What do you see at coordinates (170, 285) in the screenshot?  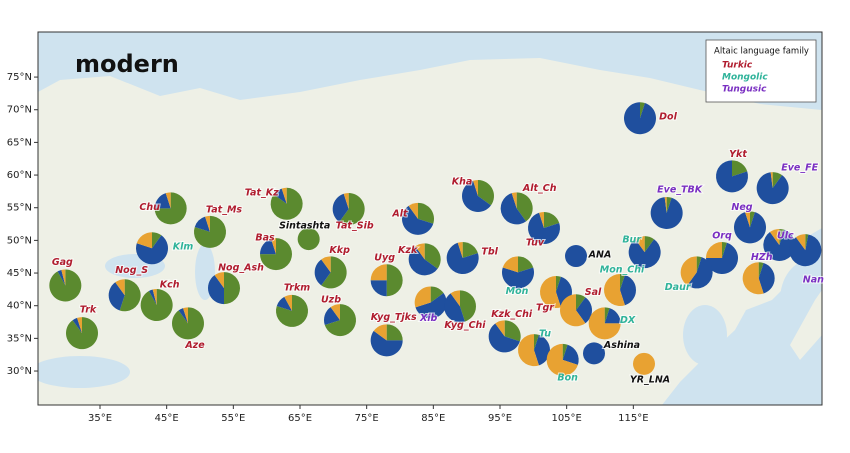 I see `population-label: Kch` at bounding box center [170, 285].